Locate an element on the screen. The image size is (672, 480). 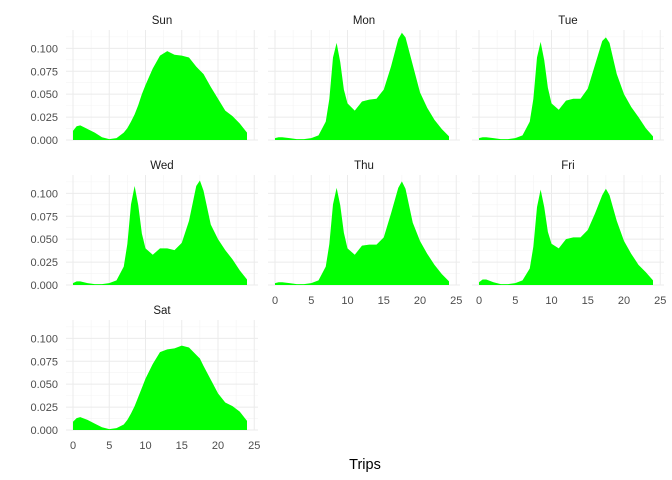
density-area-fri is located at coordinates (566, 236).